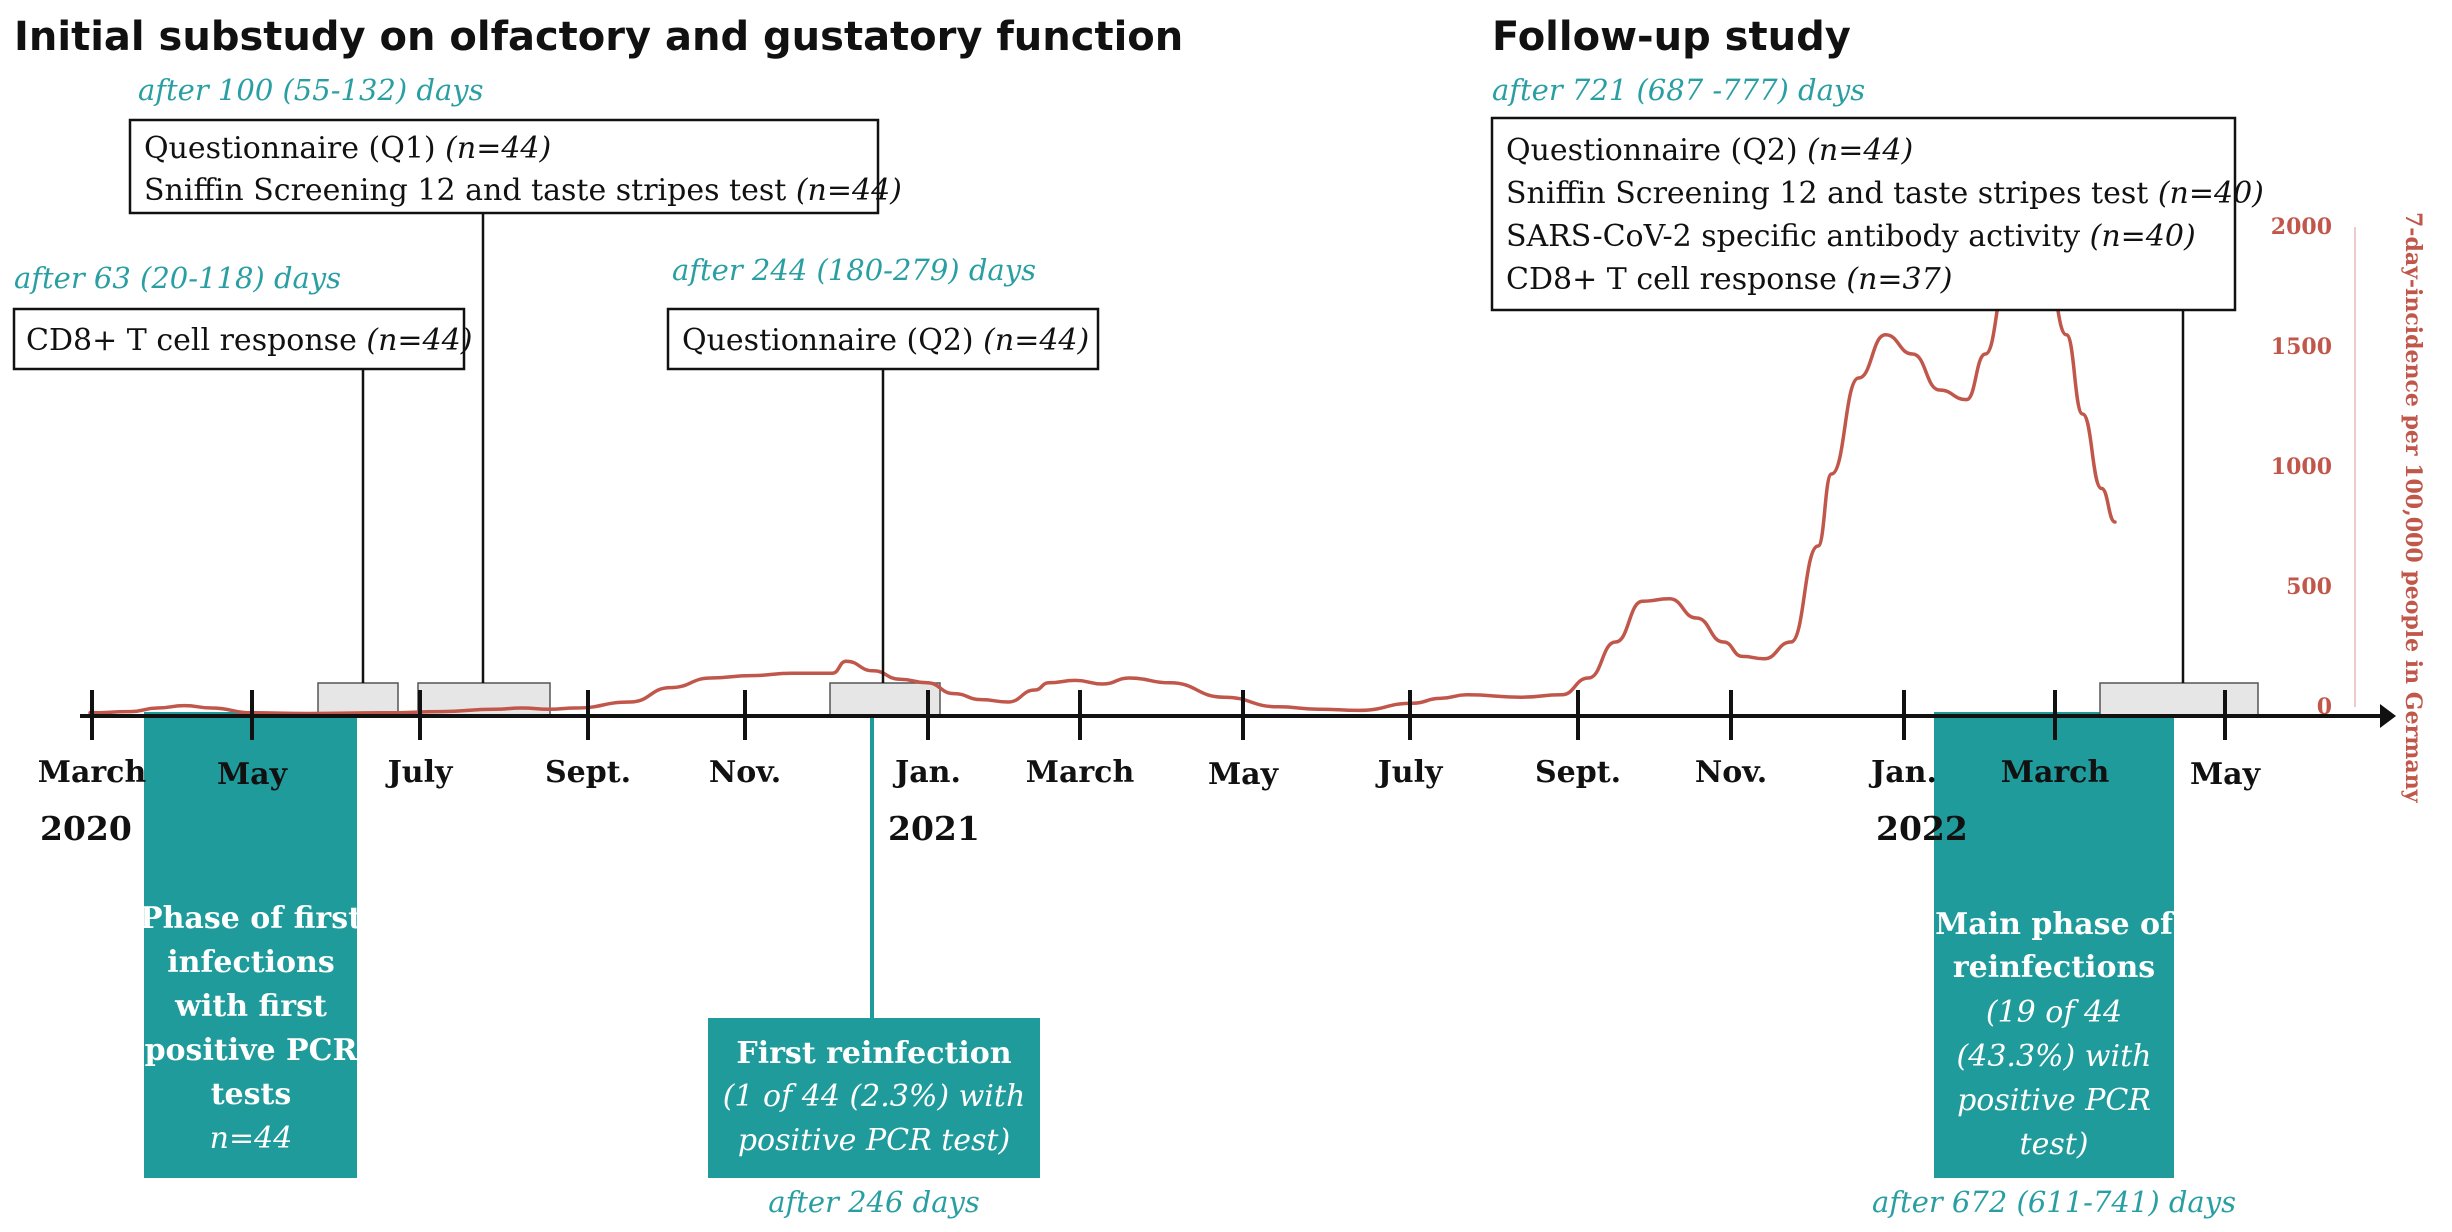  What do you see at coordinates (2301, 347) in the screenshot?
I see `ytick-label: 1500` at bounding box center [2301, 347].